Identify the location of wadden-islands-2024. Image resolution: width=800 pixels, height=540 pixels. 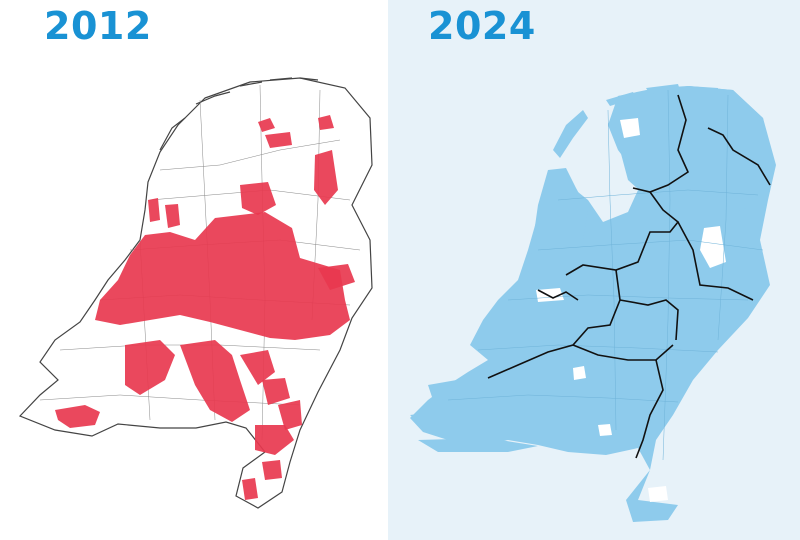
(635, 121).